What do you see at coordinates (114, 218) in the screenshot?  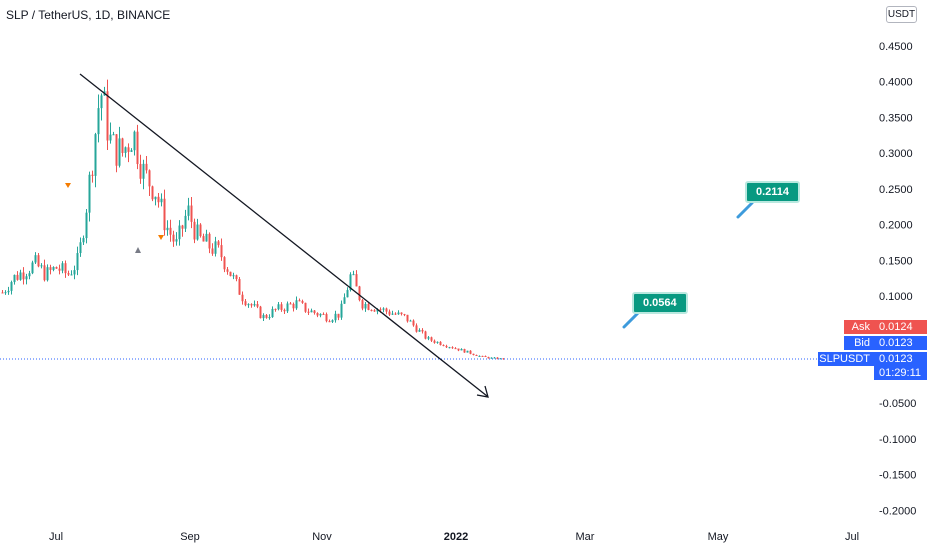 I see `signal-markers` at bounding box center [114, 218].